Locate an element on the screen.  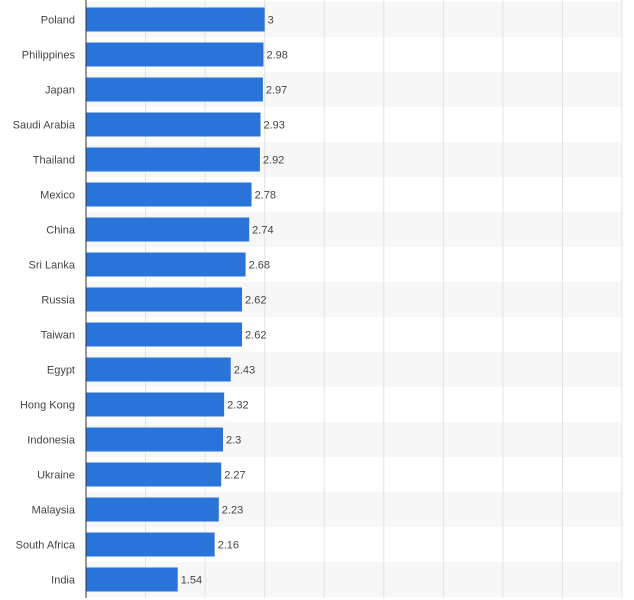
category-label: Ukraine is located at coordinates (56, 476).